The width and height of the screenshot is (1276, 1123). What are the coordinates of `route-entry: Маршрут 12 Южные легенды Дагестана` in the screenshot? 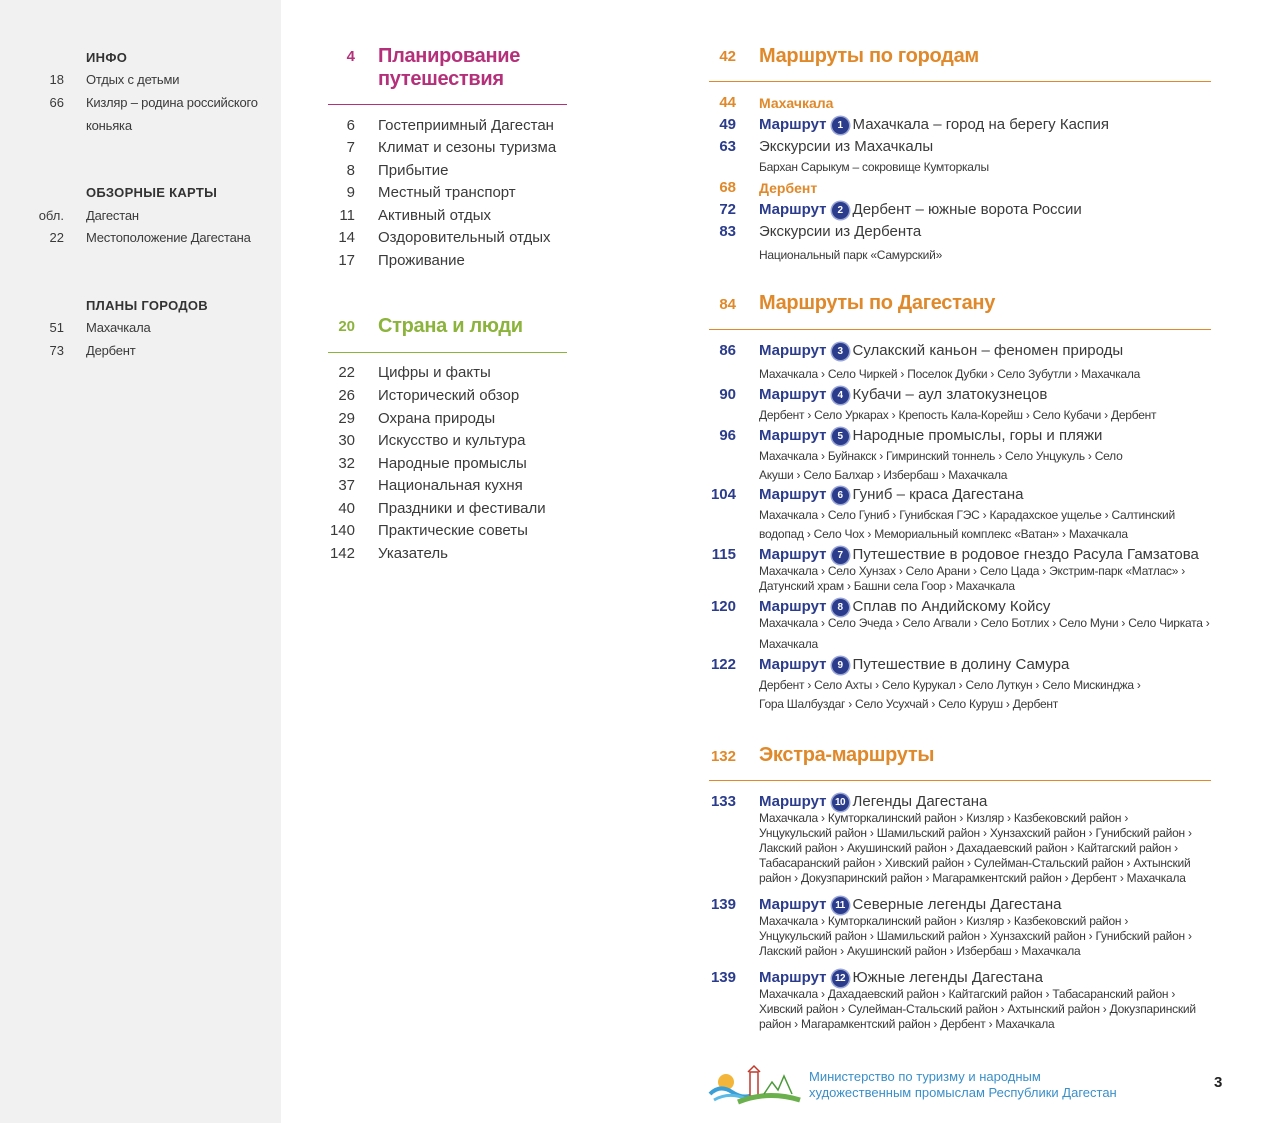 It's located at (901, 978).